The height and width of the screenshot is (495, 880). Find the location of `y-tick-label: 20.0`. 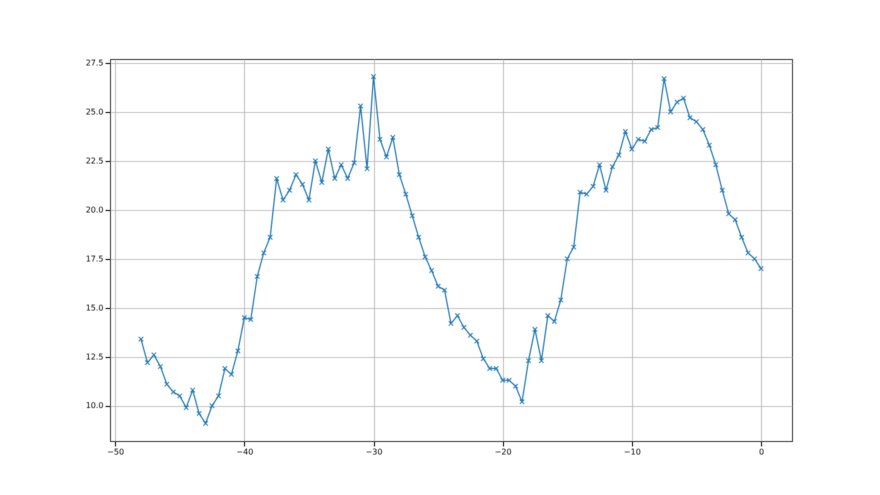

y-tick-label: 20.0 is located at coordinates (95, 209).